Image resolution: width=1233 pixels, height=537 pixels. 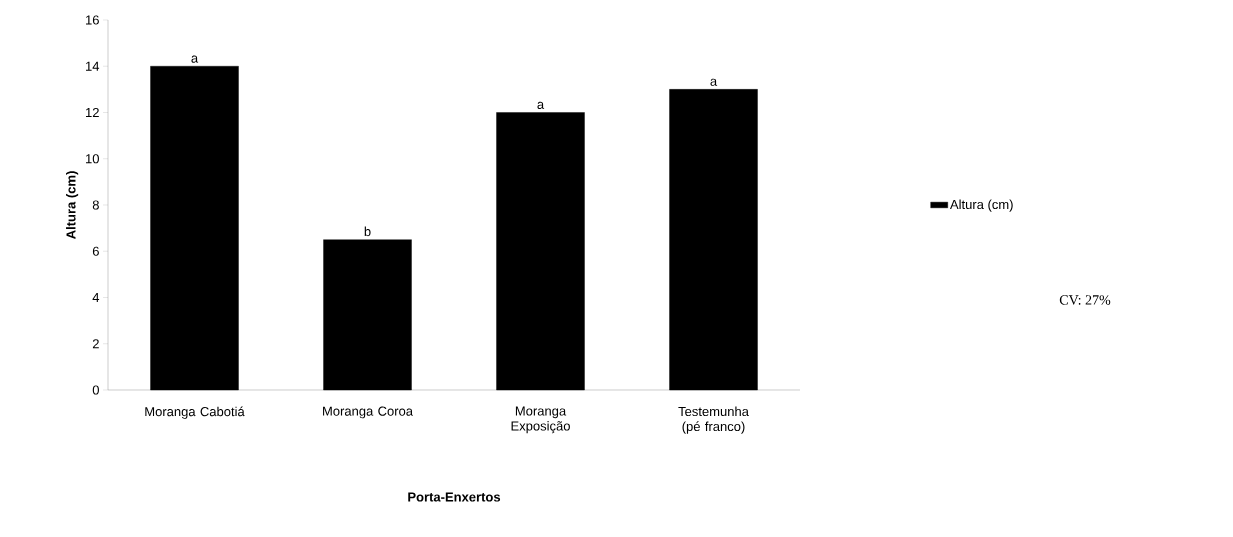 What do you see at coordinates (540, 420) in the screenshot?
I see `x-tick-label: Moranga Exposição` at bounding box center [540, 420].